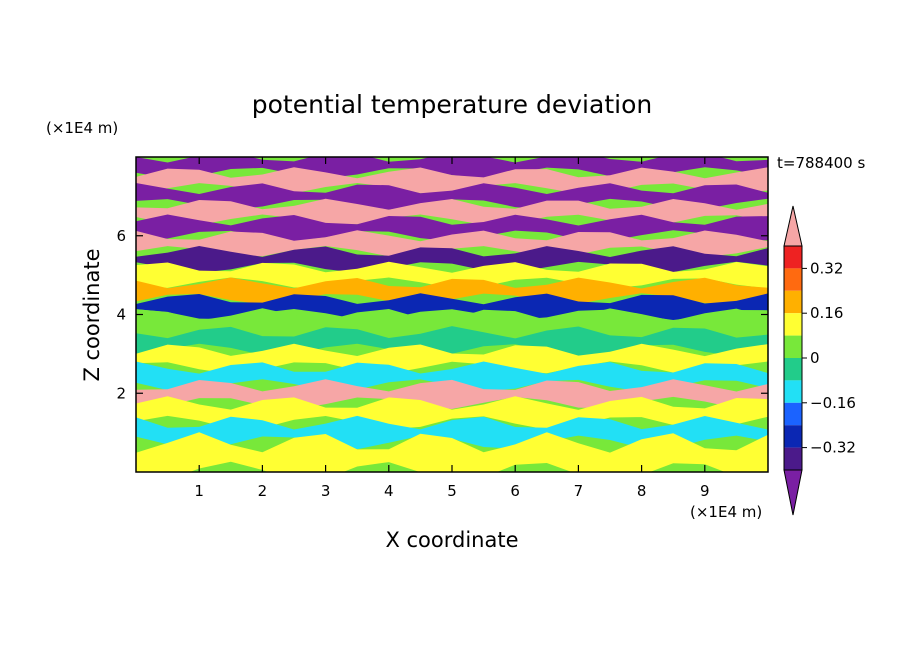 This screenshot has width=904, height=658. What do you see at coordinates (389, 491) in the screenshot?
I see `x-tick-label: 4` at bounding box center [389, 491].